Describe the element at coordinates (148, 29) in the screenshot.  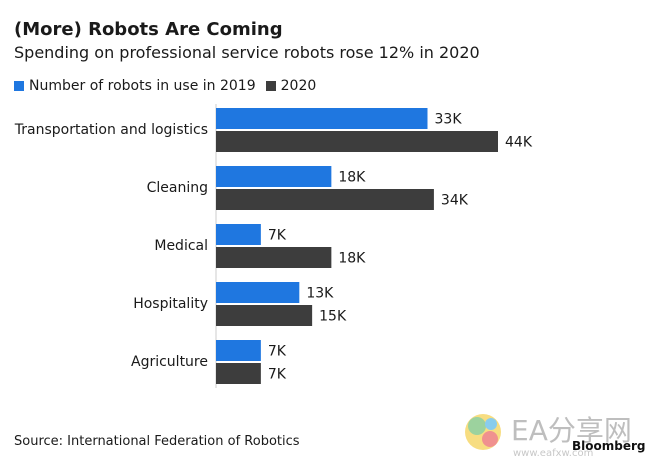
I see `chart-title: (More) Robots Are Coming` at that location.